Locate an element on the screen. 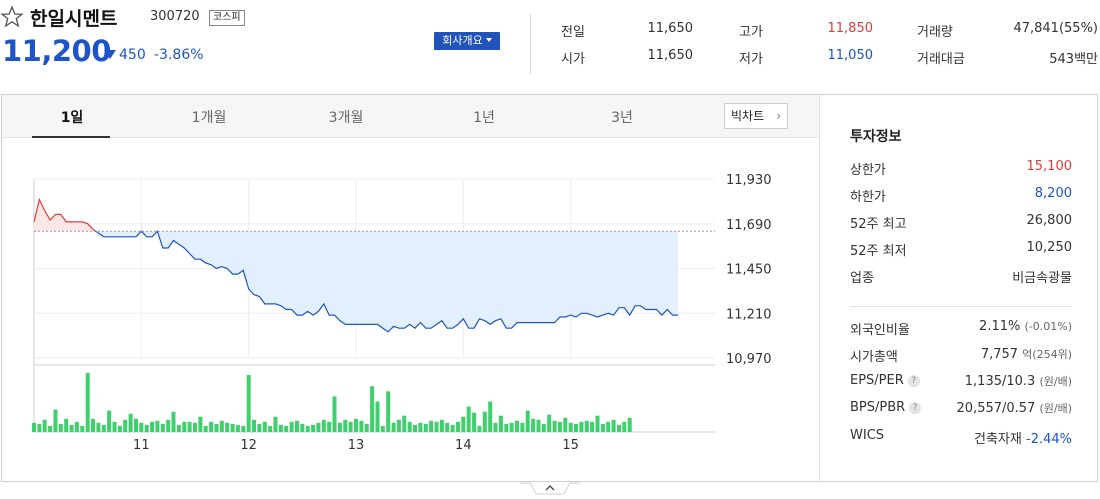 This screenshot has height=499, width=1100. high-label: 고가 is located at coordinates (751, 32).